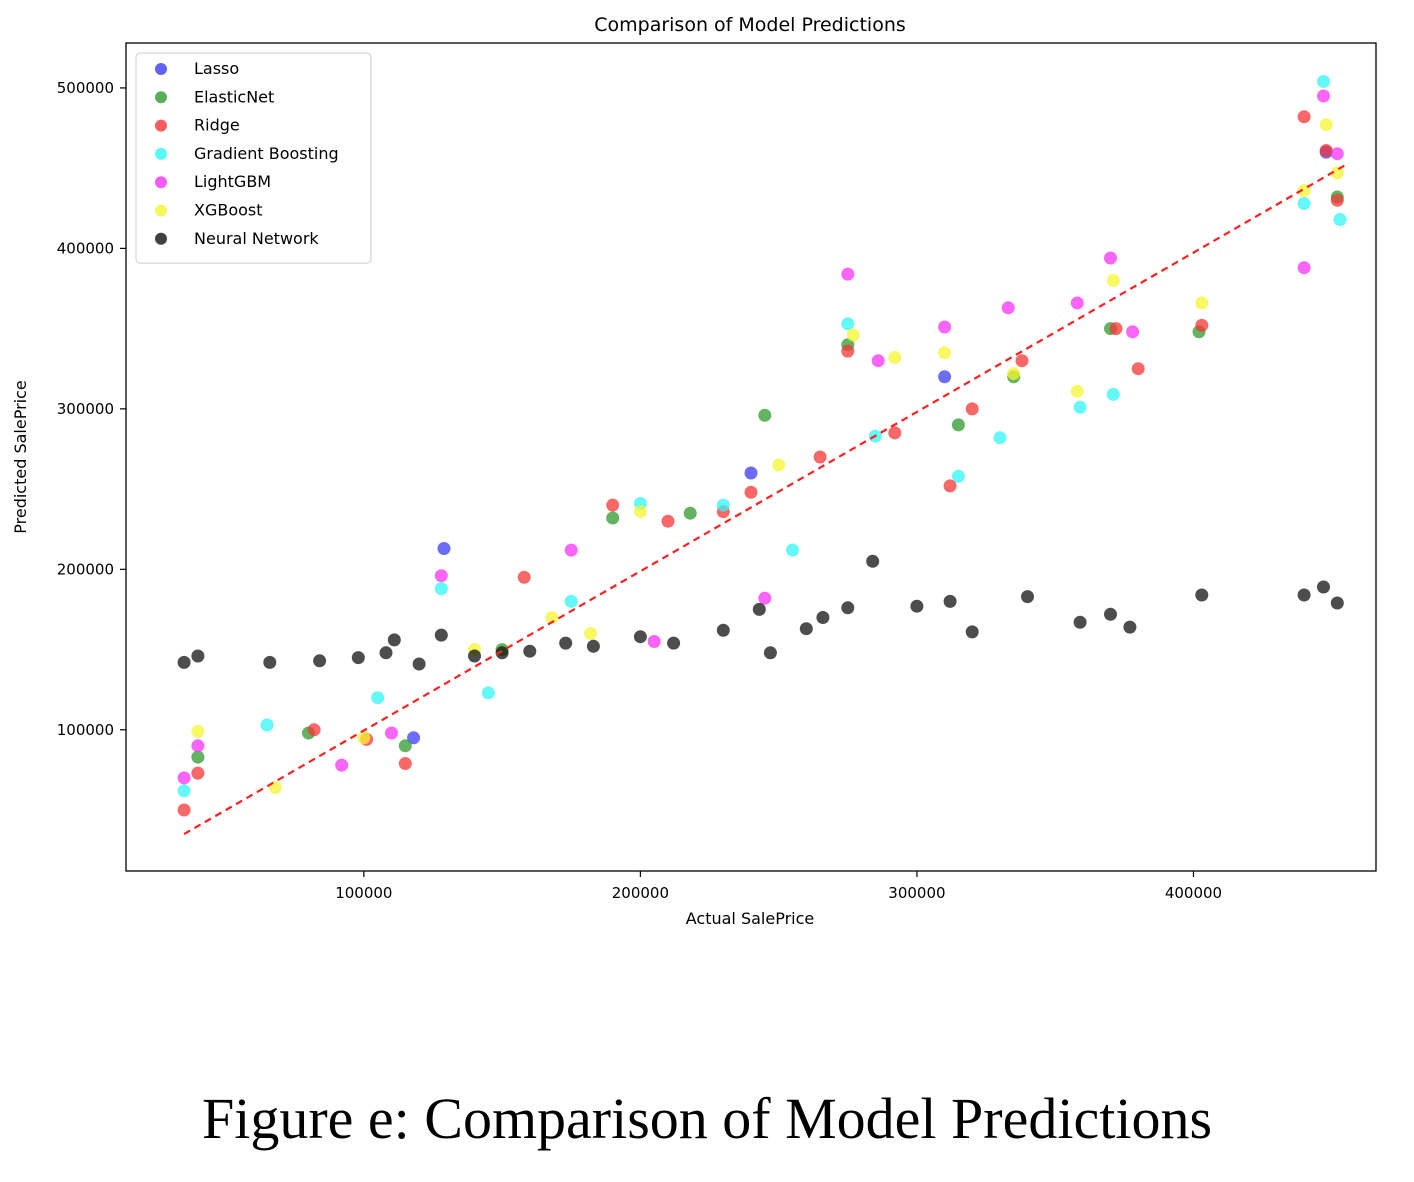 This screenshot has width=1414, height=1182. Describe the element at coordinates (778, 886) in the screenshot. I see `x-axis: 100000 200000 300000 400000` at that location.